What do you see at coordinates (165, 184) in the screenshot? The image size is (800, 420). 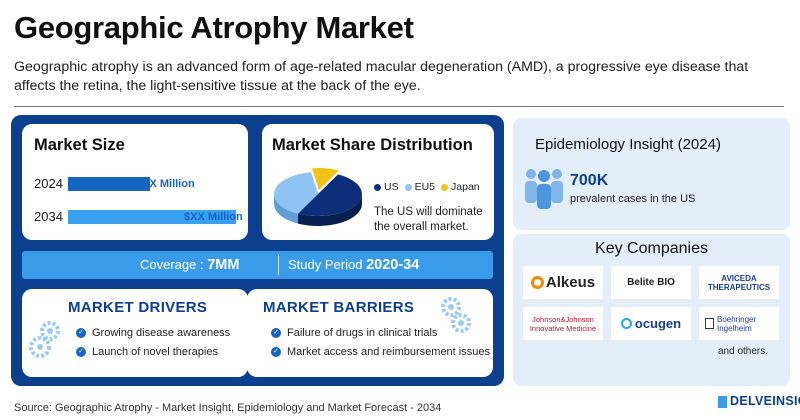 I see `market-size-value-2024: $XX Million` at bounding box center [165, 184].